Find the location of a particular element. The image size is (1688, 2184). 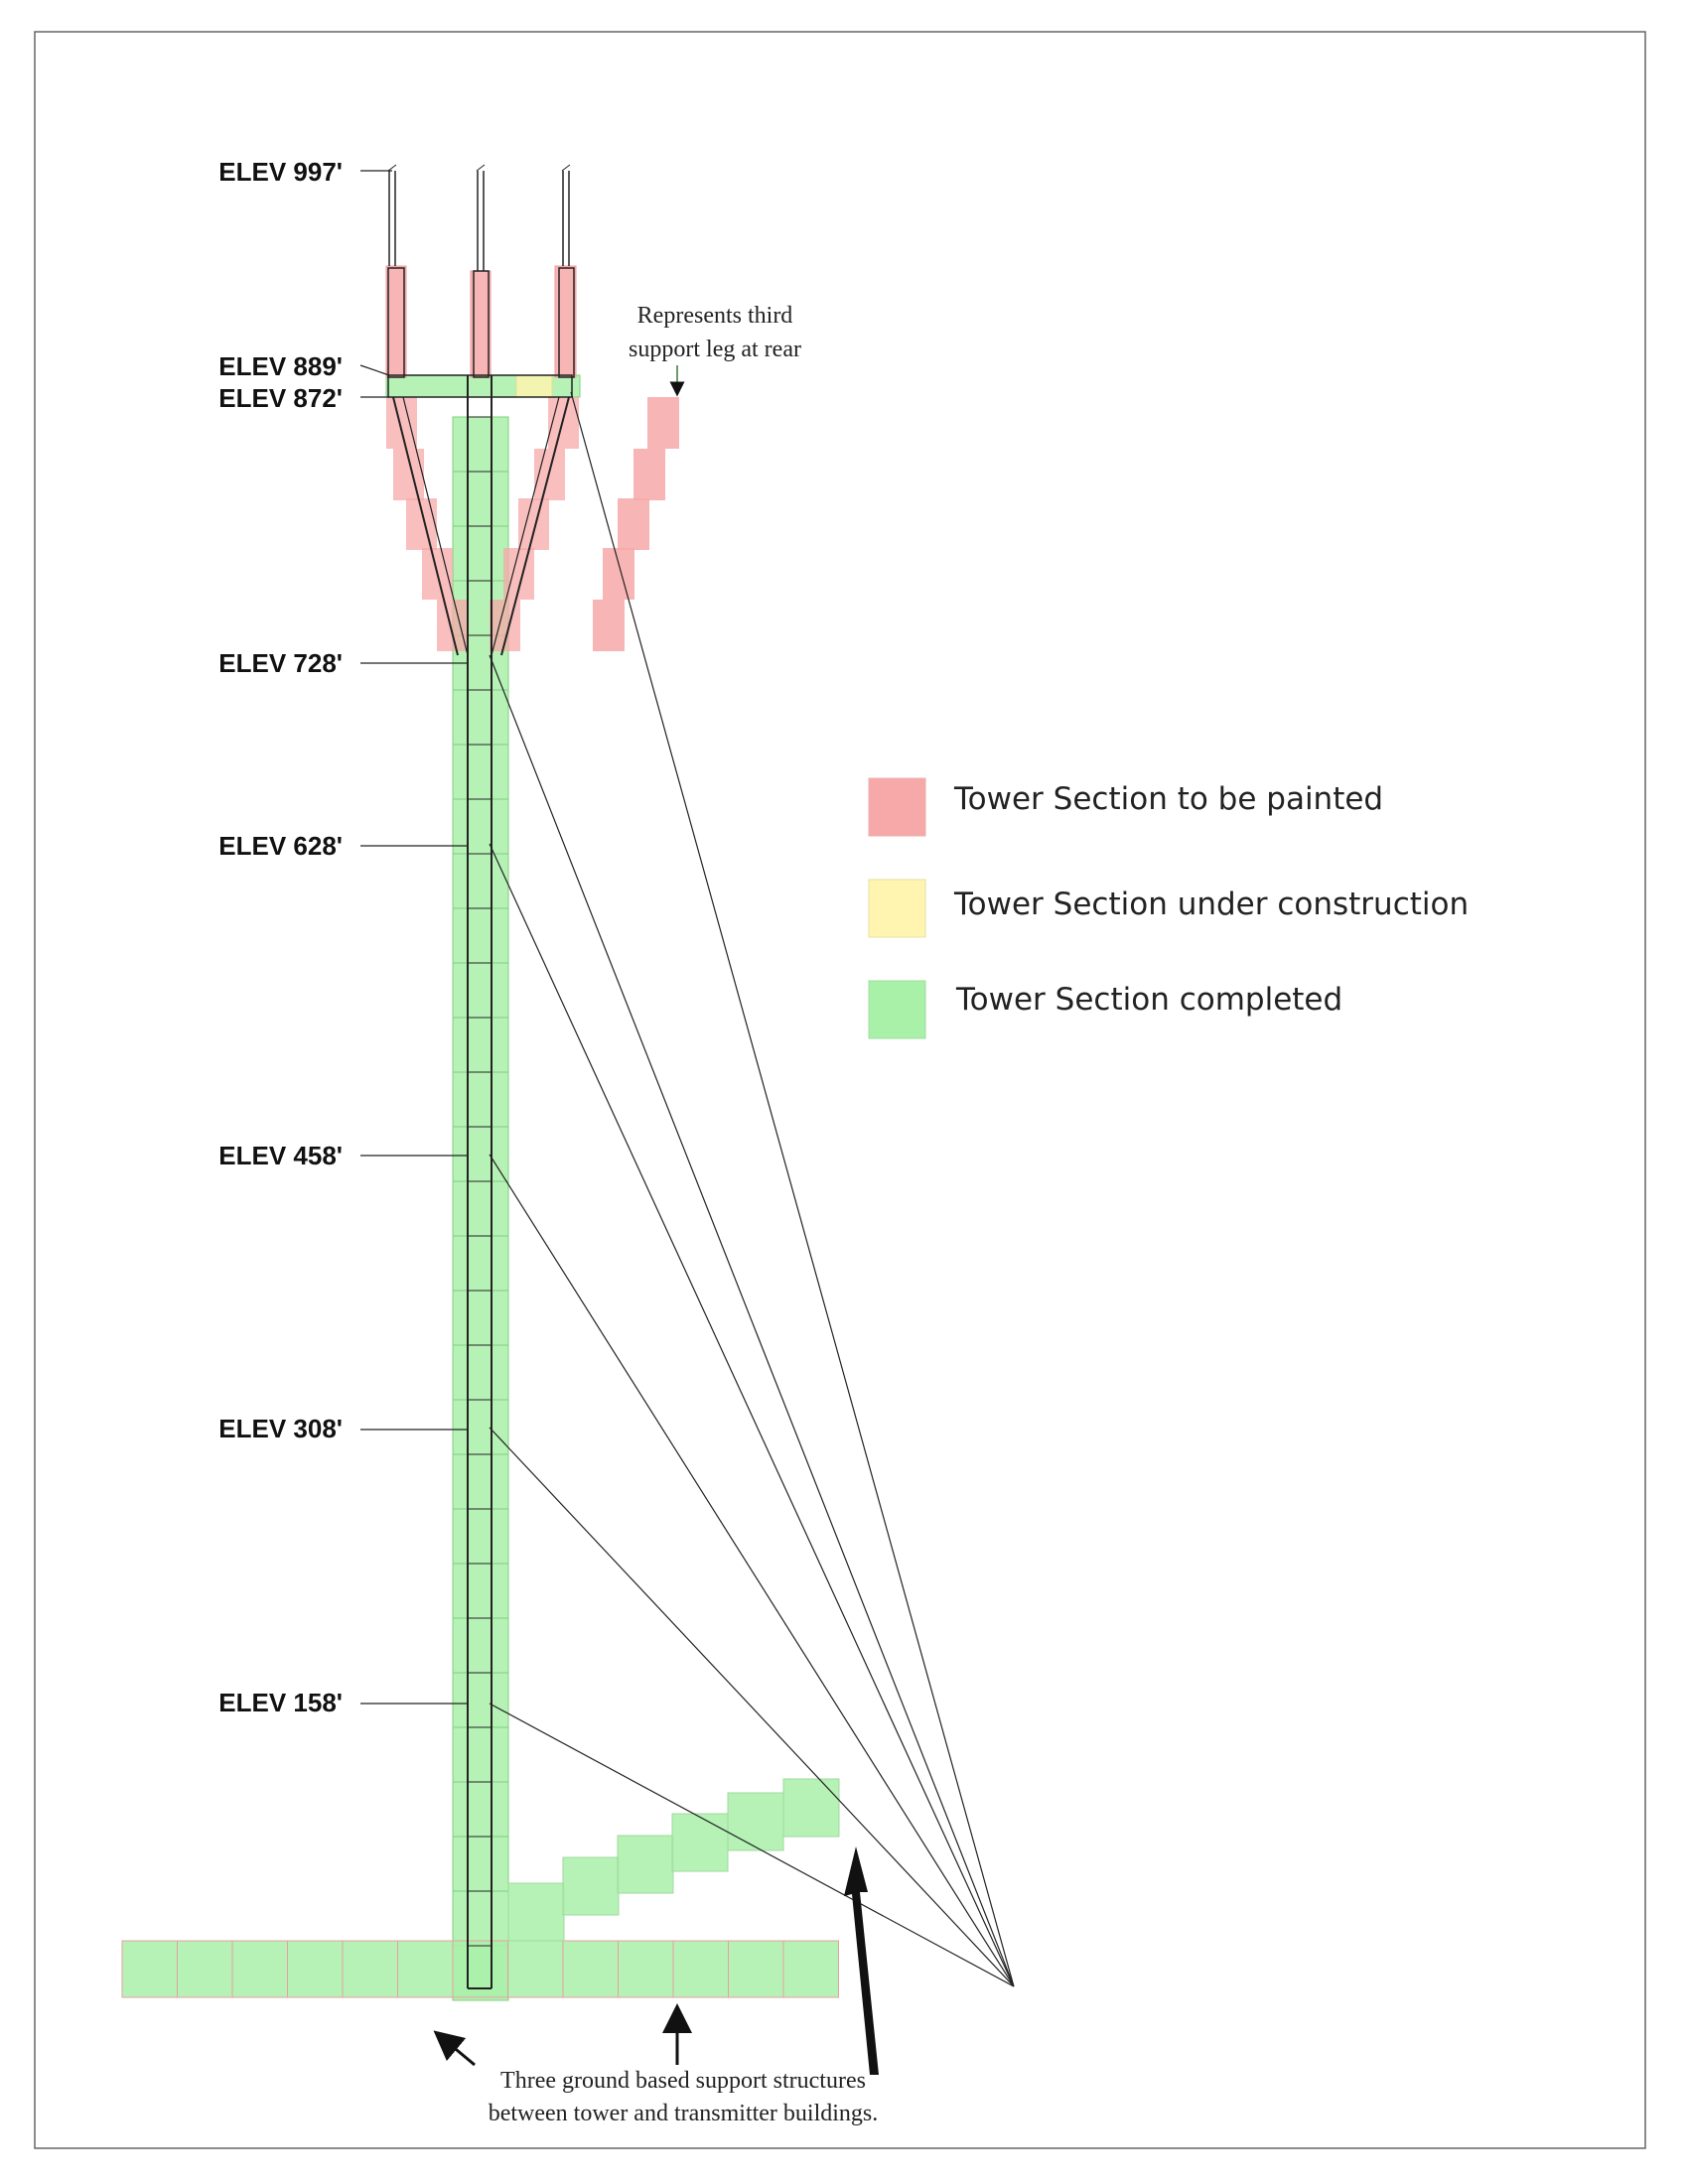

legend-swatch-painted is located at coordinates (897, 807).